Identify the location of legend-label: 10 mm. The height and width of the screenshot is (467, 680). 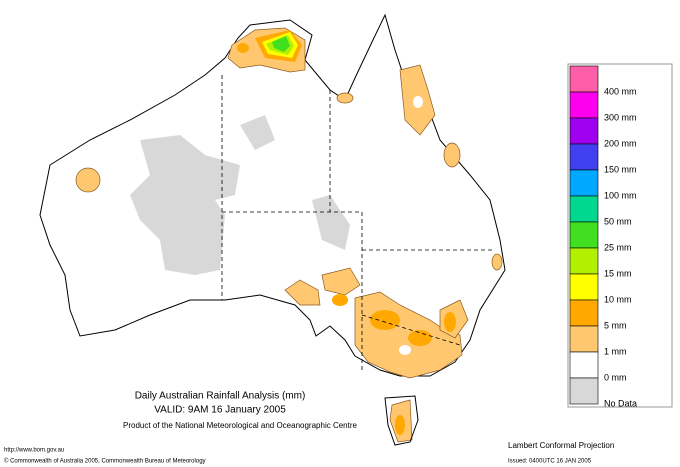
(618, 299).